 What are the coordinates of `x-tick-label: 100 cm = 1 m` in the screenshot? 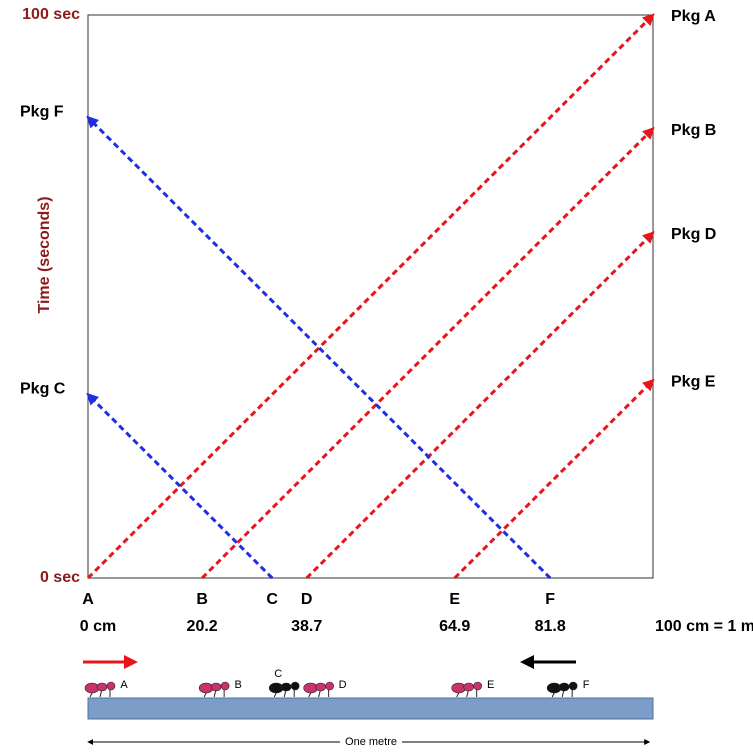 It's located at (704, 626).